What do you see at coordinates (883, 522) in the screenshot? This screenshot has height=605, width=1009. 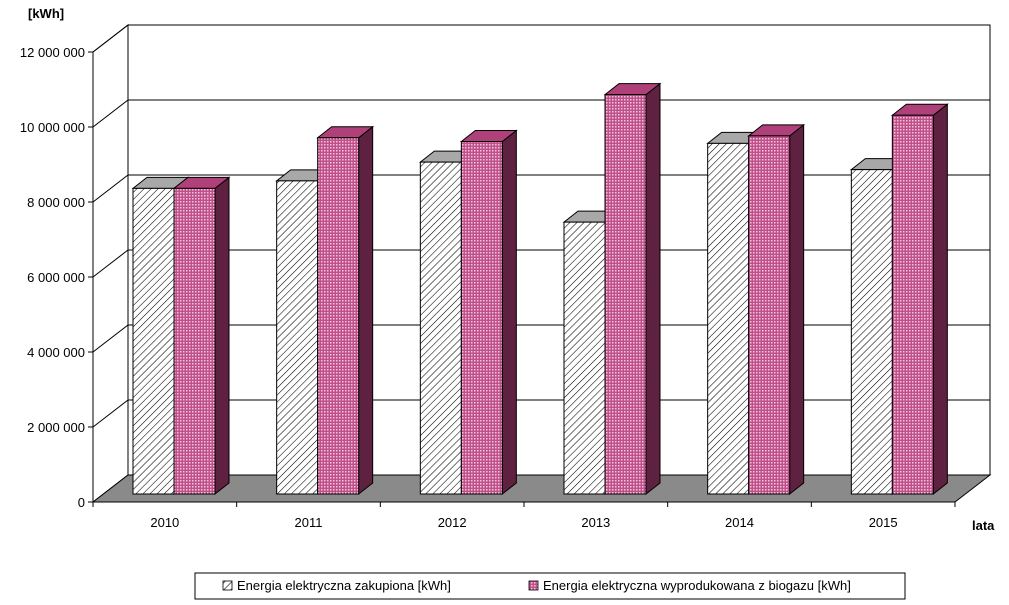 I see `x-tick-label: 2015` at bounding box center [883, 522].